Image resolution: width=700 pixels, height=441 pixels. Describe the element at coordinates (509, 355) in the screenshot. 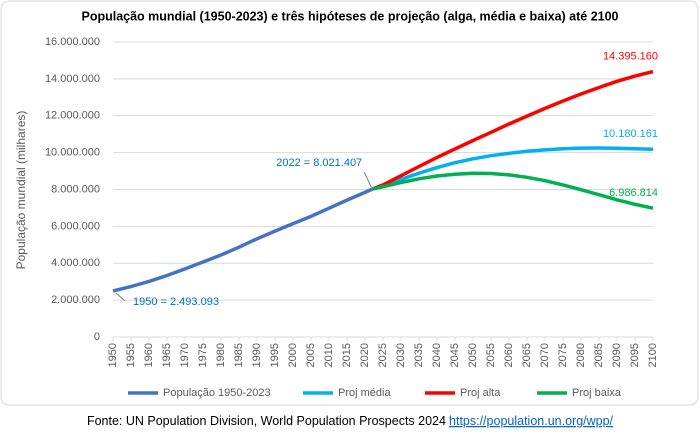

I see `x-tick-label: 2060` at that location.